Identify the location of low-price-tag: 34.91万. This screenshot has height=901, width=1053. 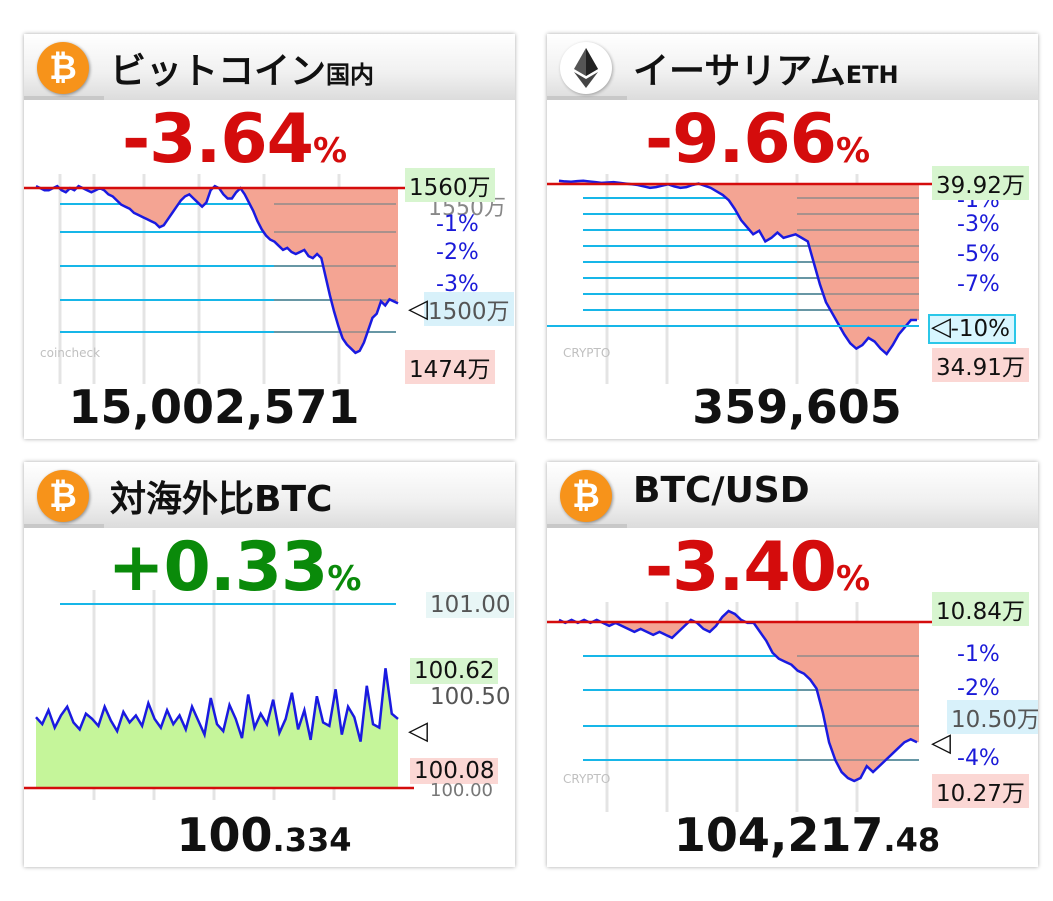
(980, 365).